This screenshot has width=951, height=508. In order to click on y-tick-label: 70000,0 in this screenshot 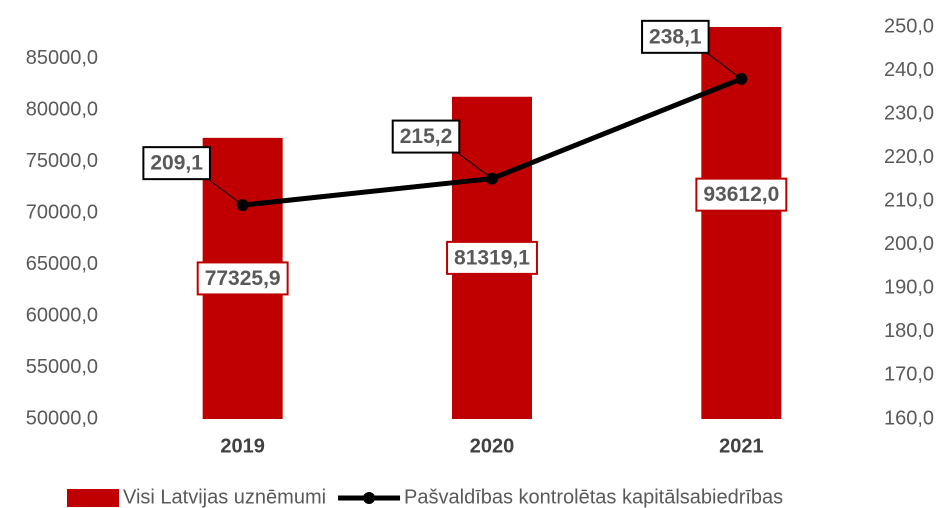, I will do `click(62, 213)`.